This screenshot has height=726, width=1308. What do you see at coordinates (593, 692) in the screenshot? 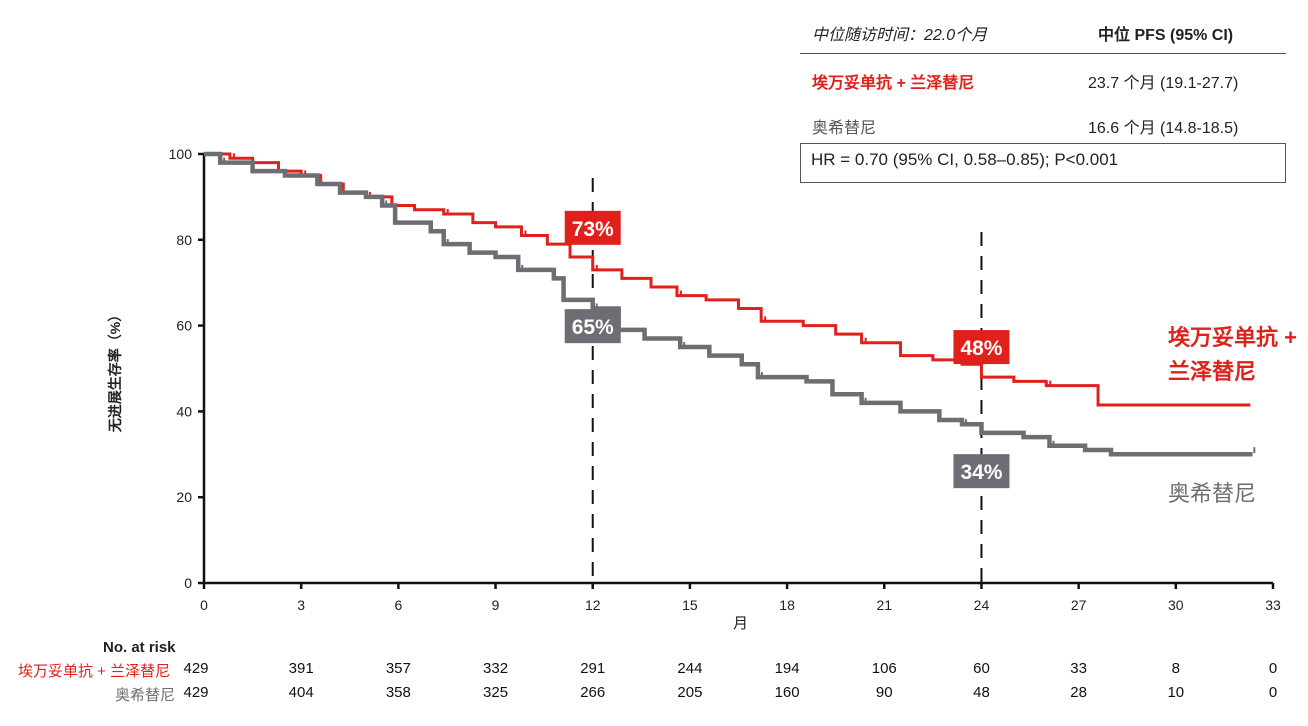
I see `at-risk-value: 266` at bounding box center [593, 692].